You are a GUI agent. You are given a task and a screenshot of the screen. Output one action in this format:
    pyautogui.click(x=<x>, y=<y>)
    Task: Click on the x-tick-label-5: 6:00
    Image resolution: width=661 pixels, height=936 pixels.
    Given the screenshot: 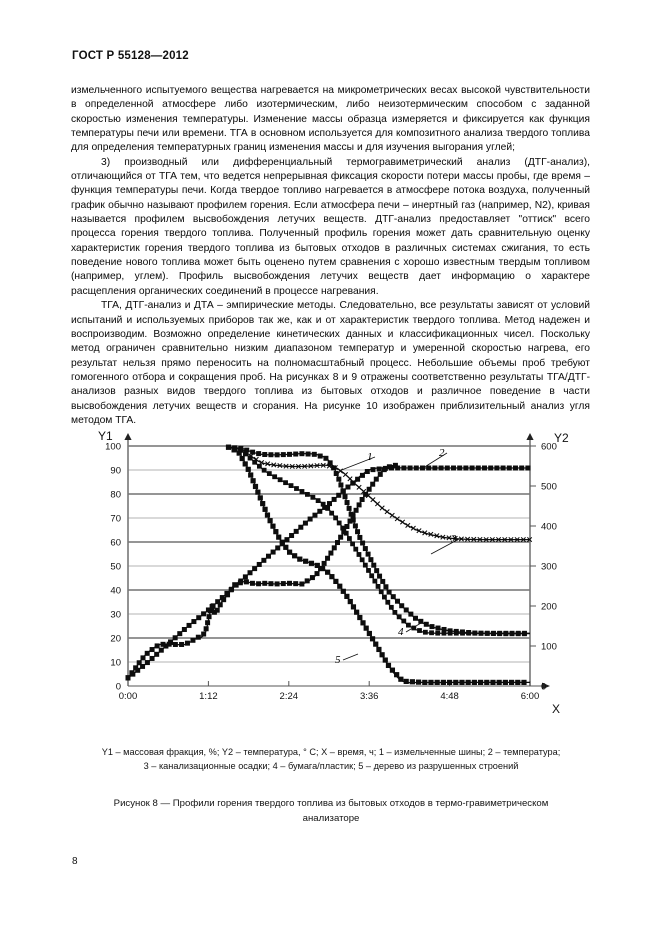 What is the action you would take?
    pyautogui.click(x=530, y=696)
    